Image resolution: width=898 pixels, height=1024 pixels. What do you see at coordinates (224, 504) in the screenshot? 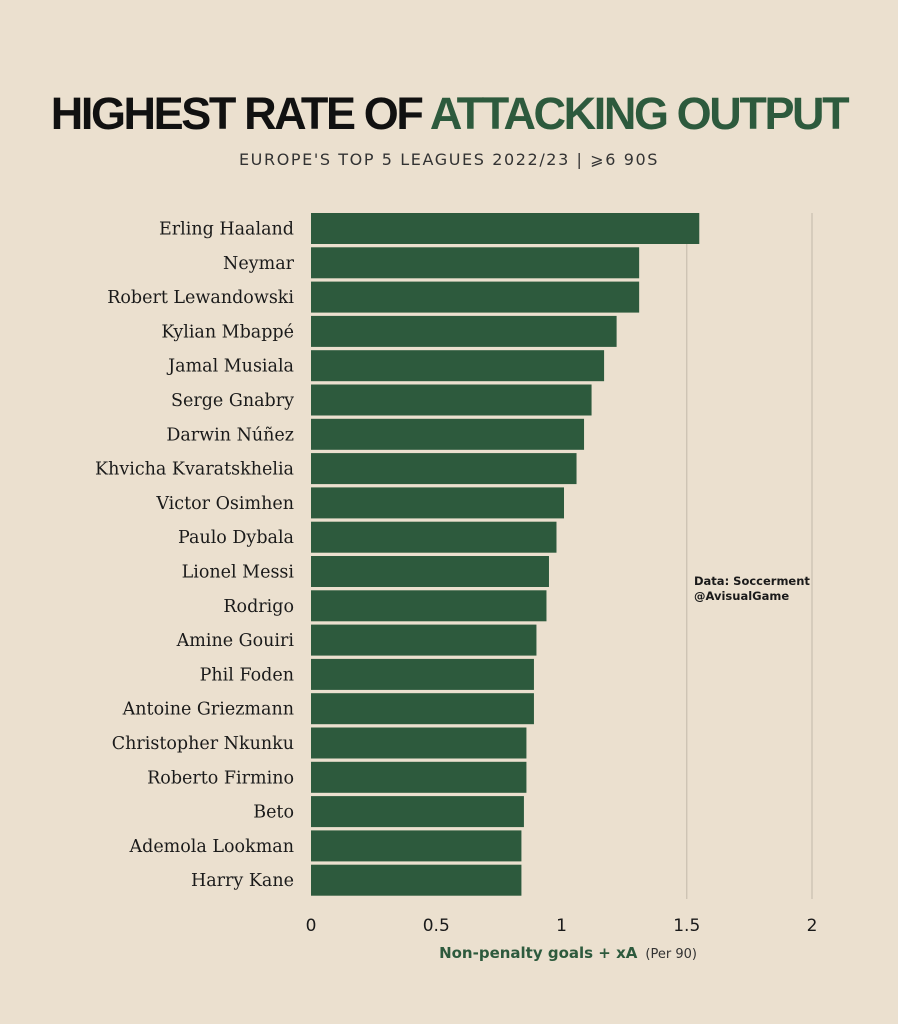
I see `category-label-8: Victor Osimhen` at bounding box center [224, 504].